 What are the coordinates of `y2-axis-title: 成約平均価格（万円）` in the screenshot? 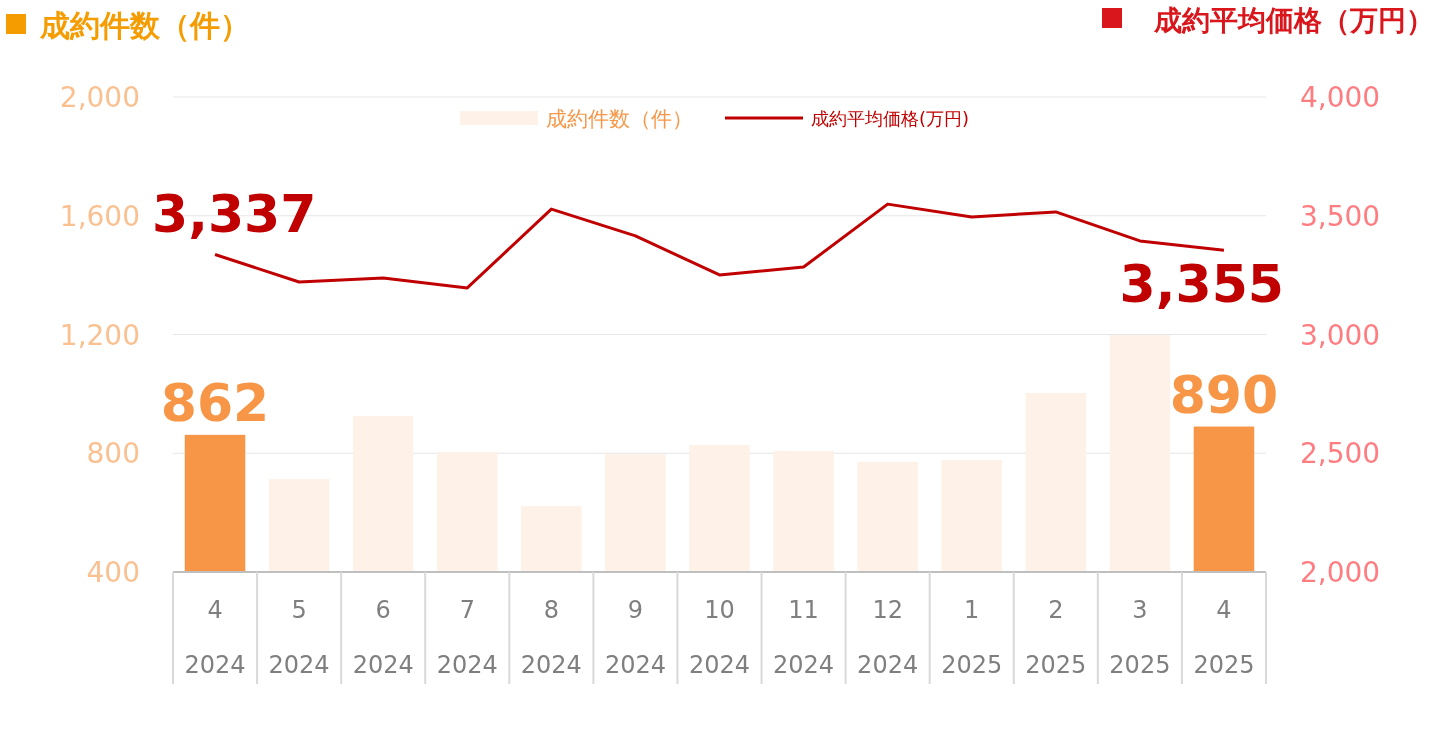 It's located at (1293, 20).